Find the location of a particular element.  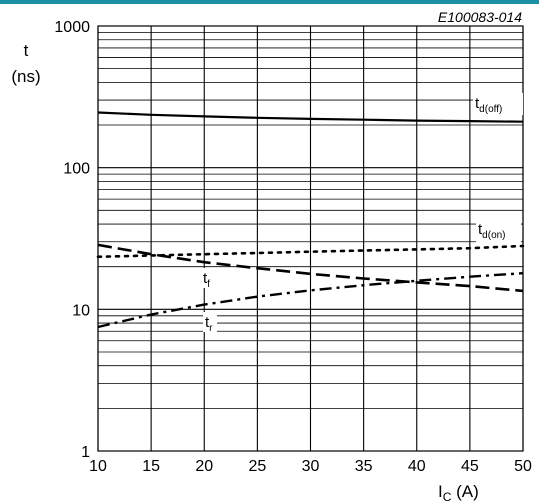

series-line-r is located at coordinates (310, 300).